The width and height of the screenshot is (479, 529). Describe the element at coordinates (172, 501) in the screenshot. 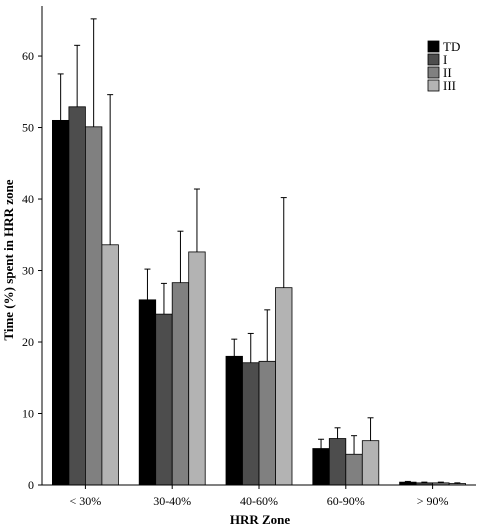

I see `x-tick-label: 30-40%` at that location.